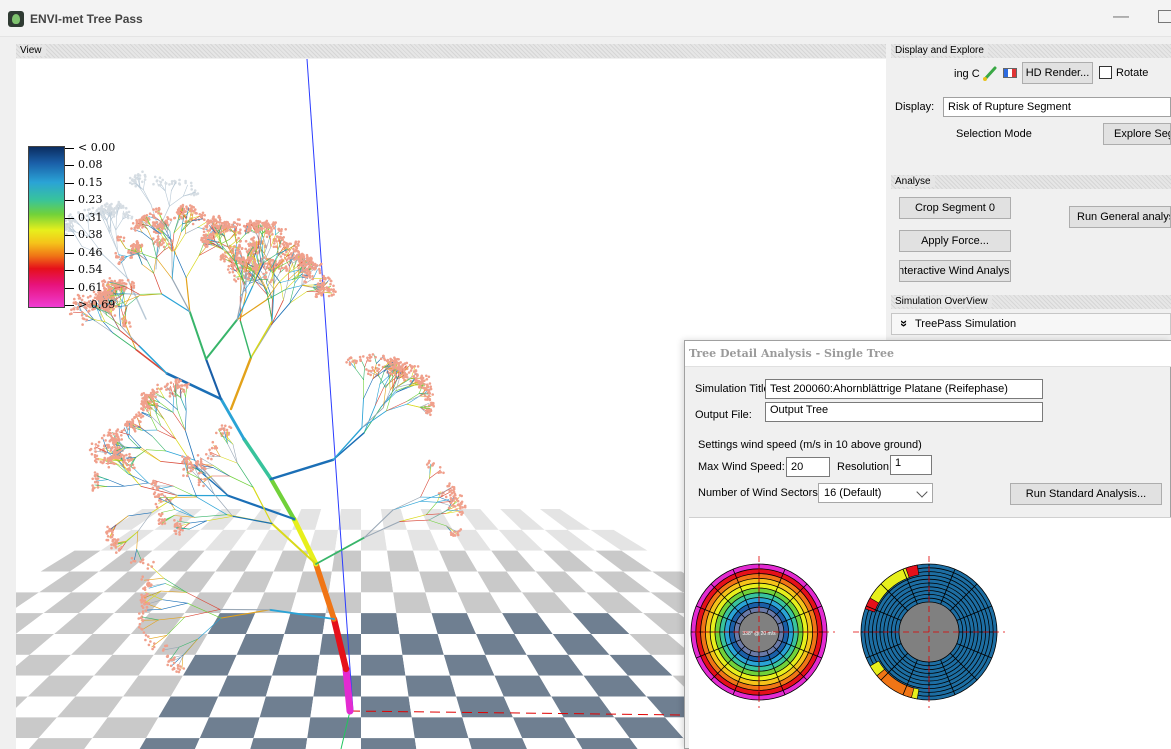 This screenshot has height=749, width=1171. I want to click on window-title: ENVI-met Tree Pass, so click(86, 19).